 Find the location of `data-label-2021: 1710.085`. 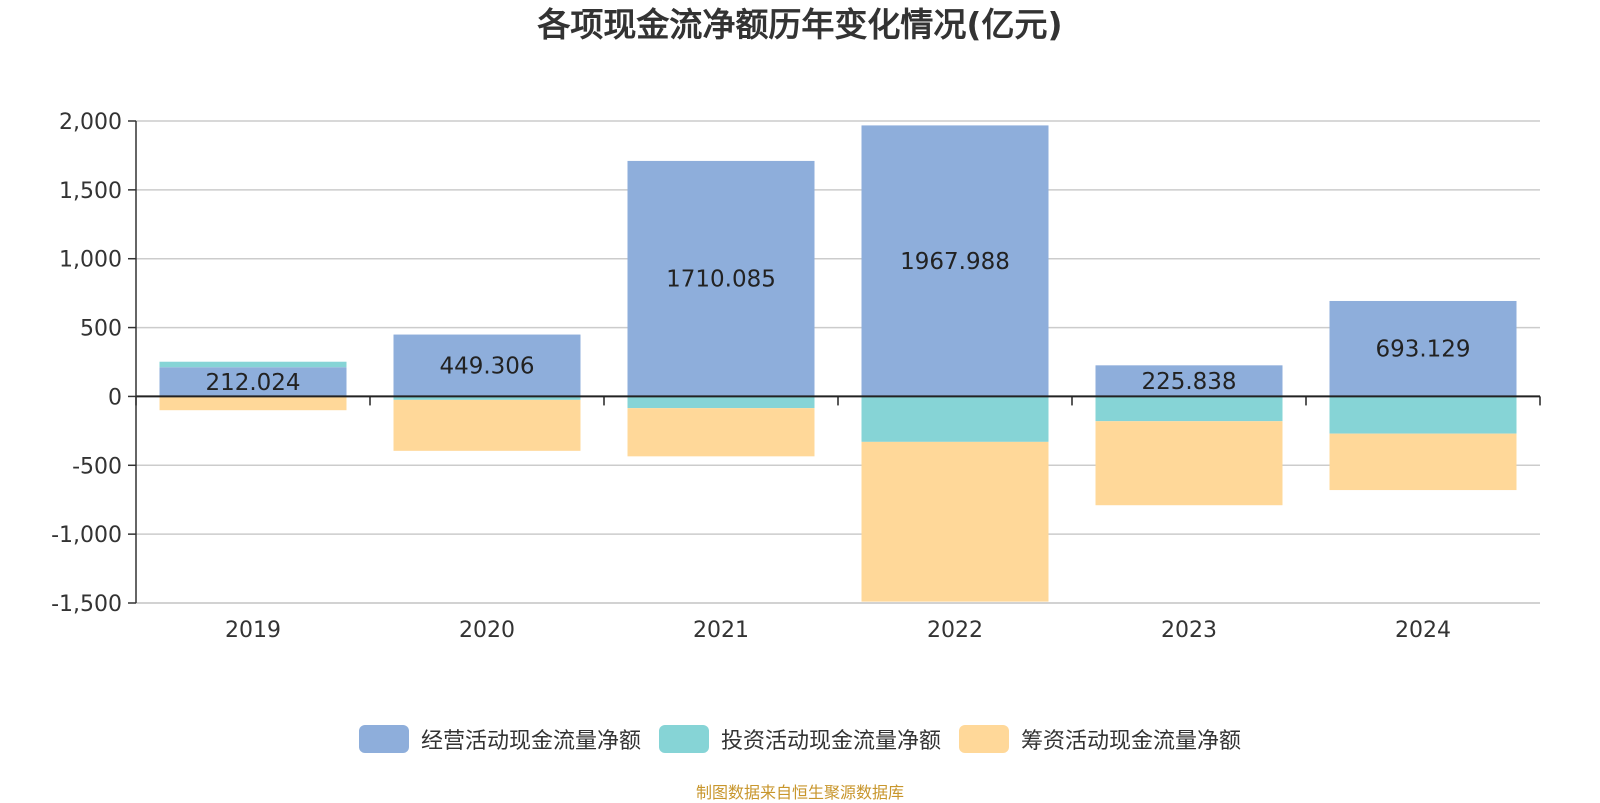

data-label-2021: 1710.085 is located at coordinates (721, 280).